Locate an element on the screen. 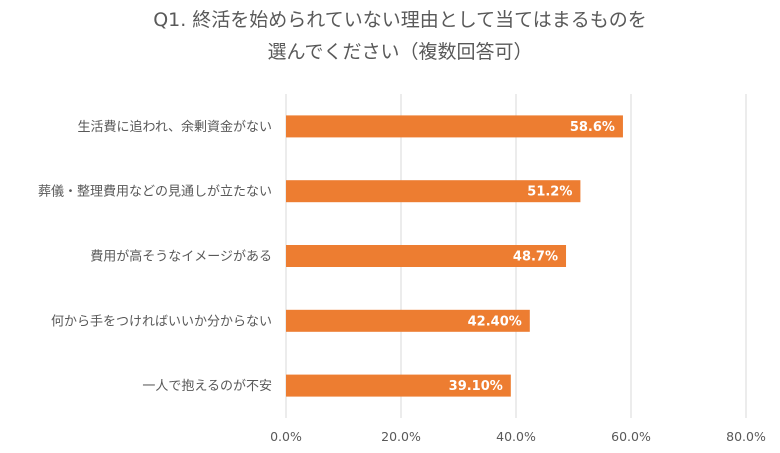 Image resolution: width=780 pixels, height=453 pixels. data-label: 42.40% is located at coordinates (495, 321).